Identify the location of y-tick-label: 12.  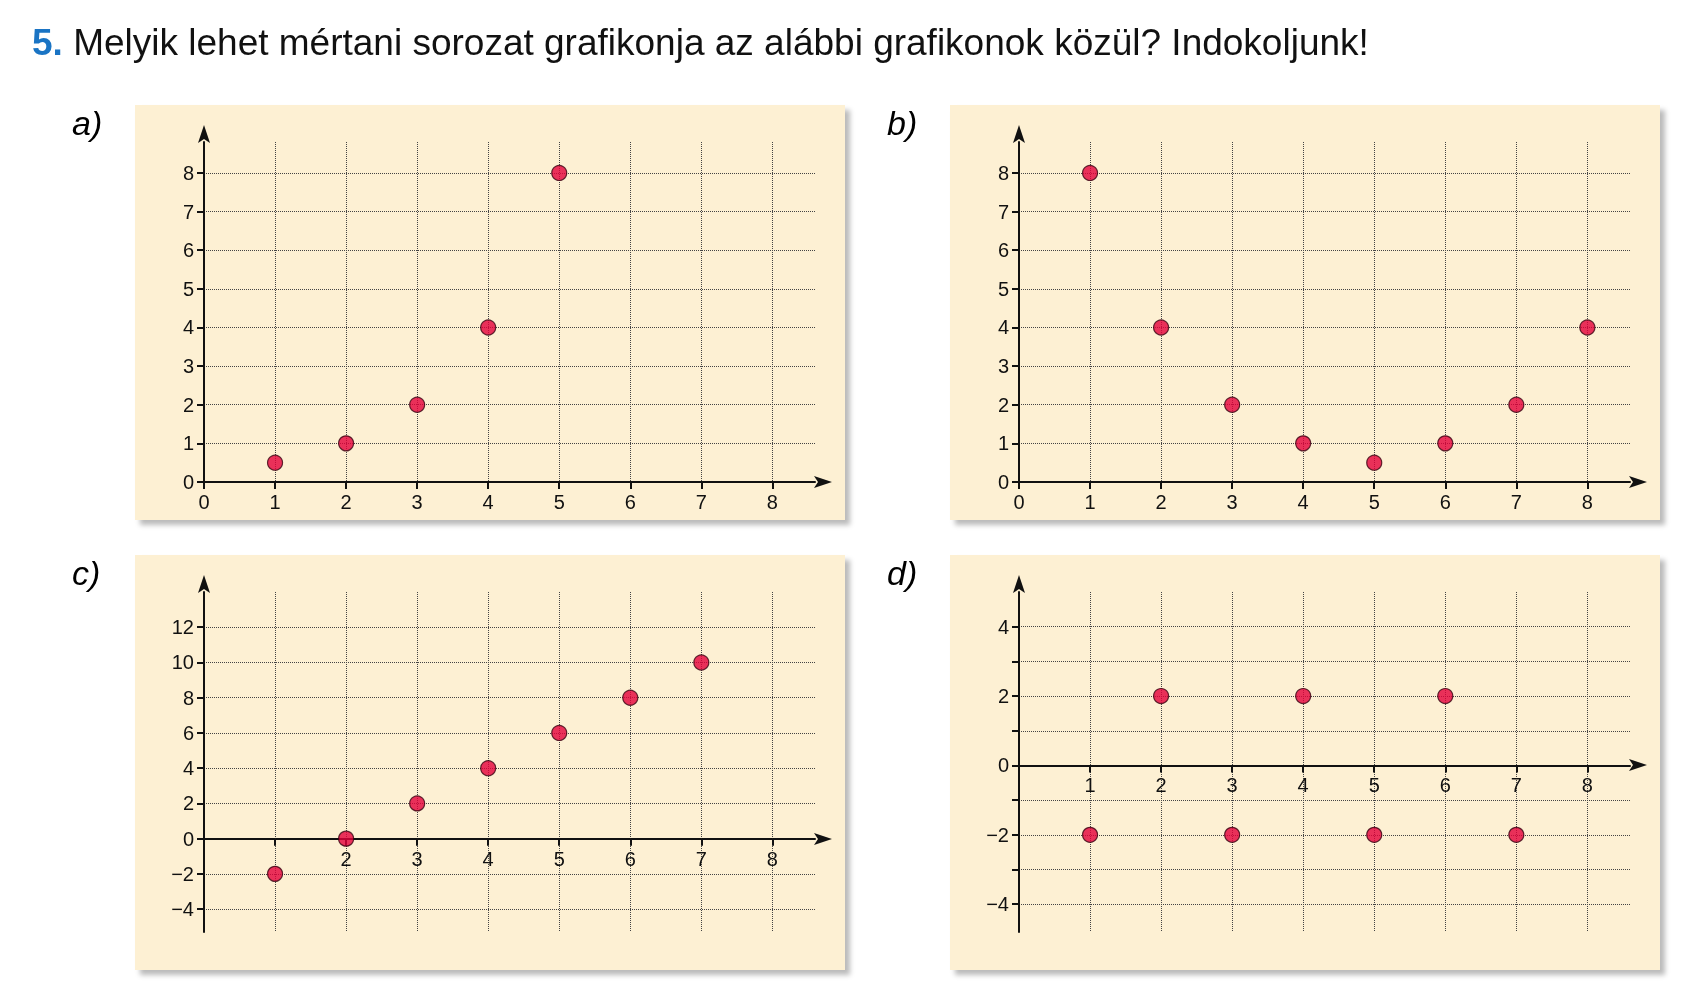
(182, 627).